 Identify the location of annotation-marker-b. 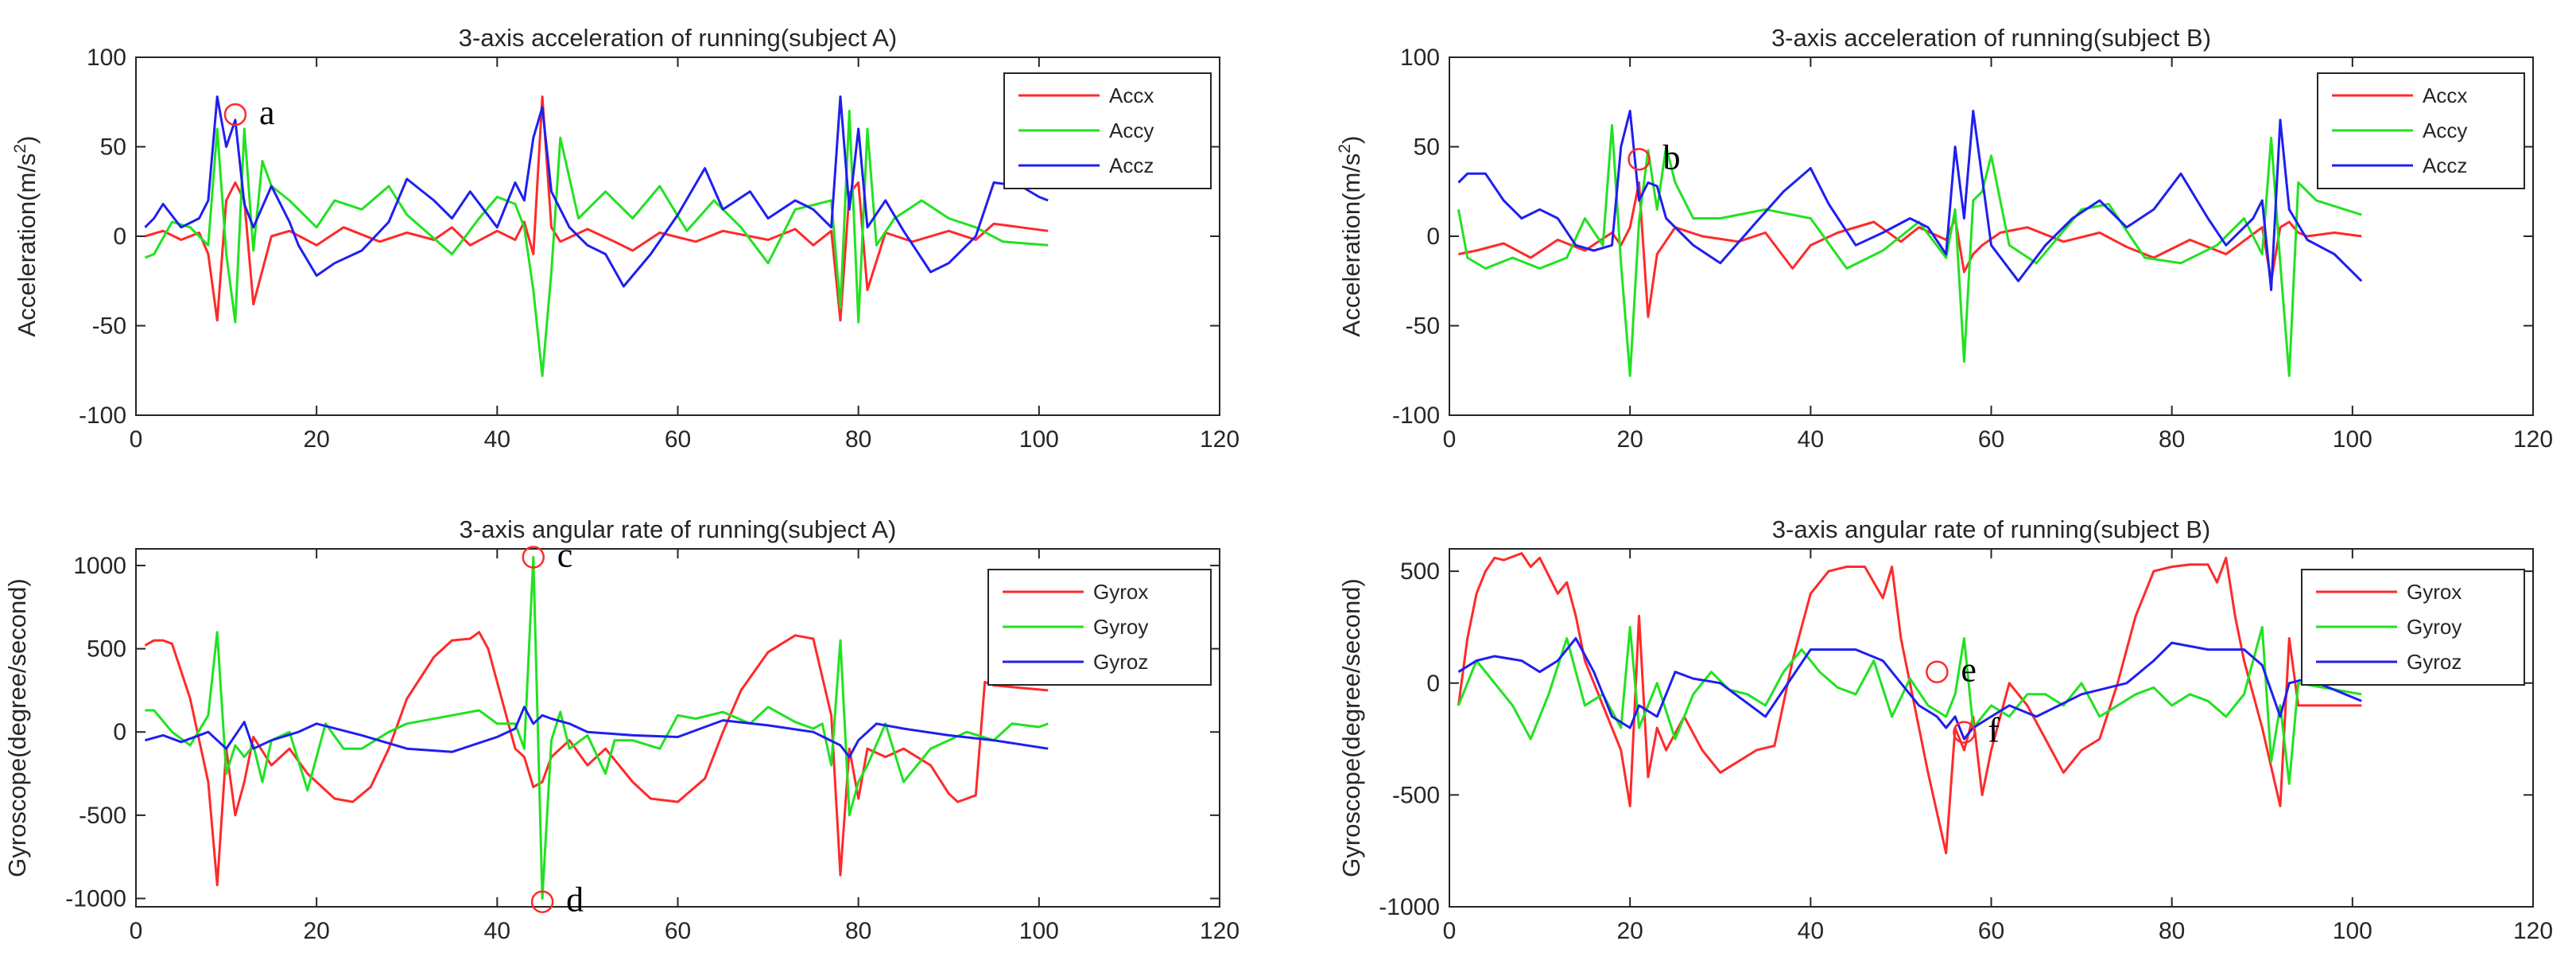
(1639, 159).